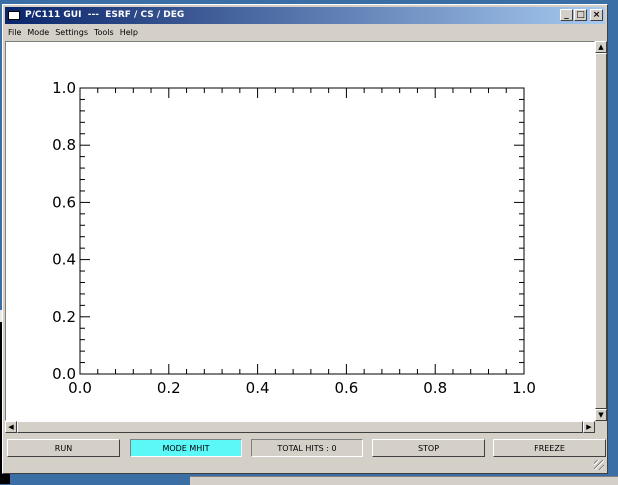 The image size is (618, 485). I want to click on menu-help: Help, so click(128, 32).